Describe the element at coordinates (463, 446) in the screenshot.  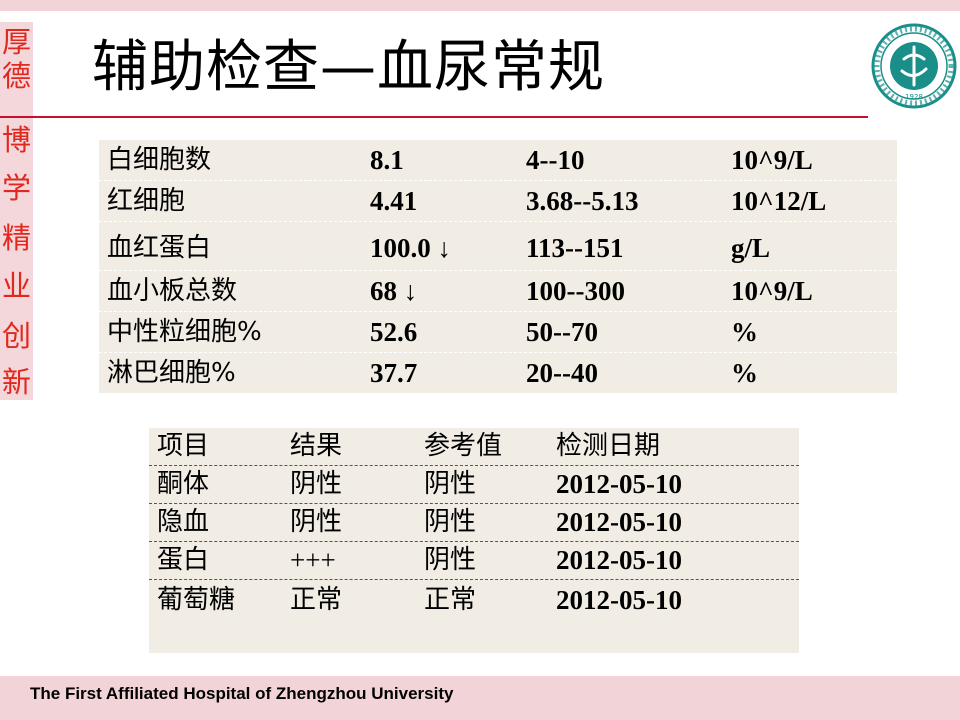
I see `column-header: 参考值` at that location.